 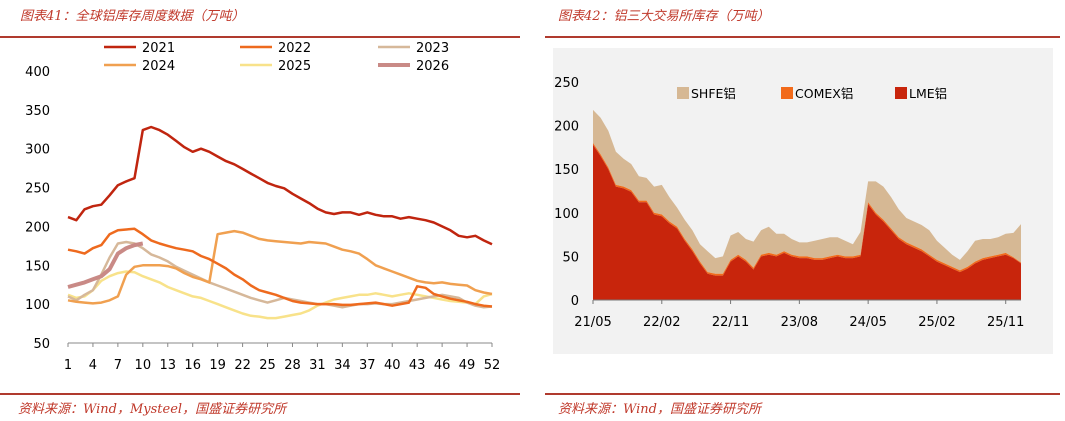 What do you see at coordinates (192, 365) in the screenshot?
I see `x-tick-label-16: 16` at bounding box center [192, 365].